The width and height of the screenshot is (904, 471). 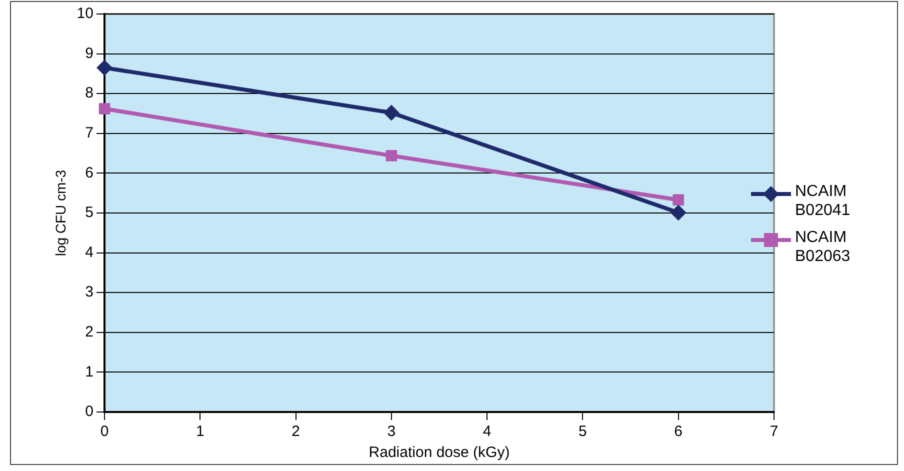 What do you see at coordinates (823, 201) in the screenshot?
I see `legend-label: NCAIM B02041` at bounding box center [823, 201].